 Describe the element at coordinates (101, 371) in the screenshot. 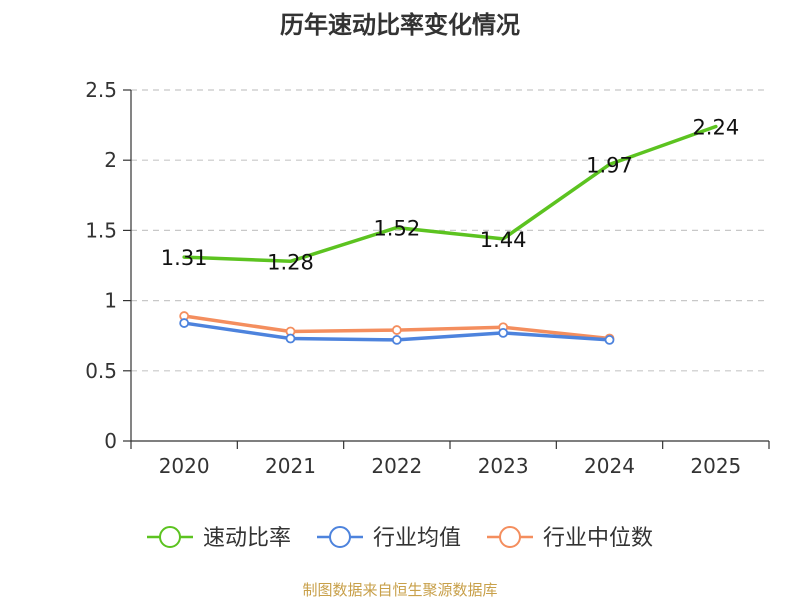

I see `y-tick-label: 0.5` at that location.